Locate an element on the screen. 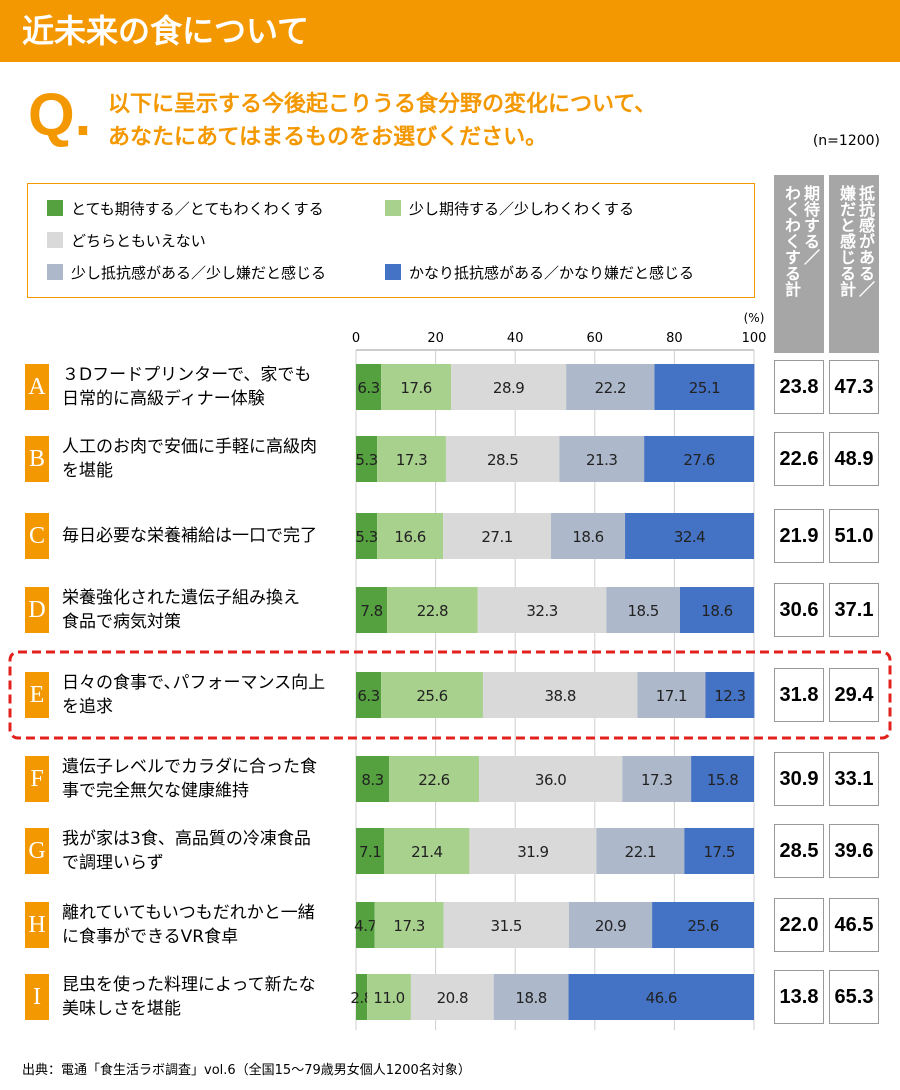  bar-value-label: 46.6 is located at coordinates (661, 998).